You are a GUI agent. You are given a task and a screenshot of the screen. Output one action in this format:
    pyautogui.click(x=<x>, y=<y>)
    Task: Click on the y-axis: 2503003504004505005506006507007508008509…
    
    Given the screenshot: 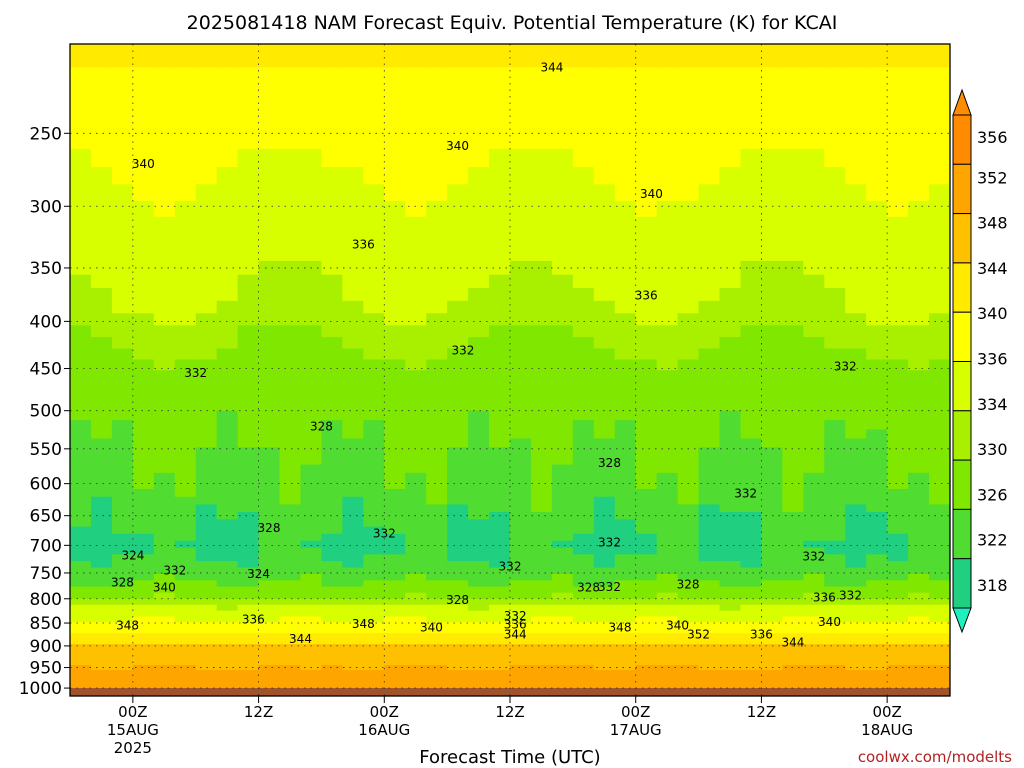 What is the action you would take?
    pyautogui.click(x=44, y=411)
    